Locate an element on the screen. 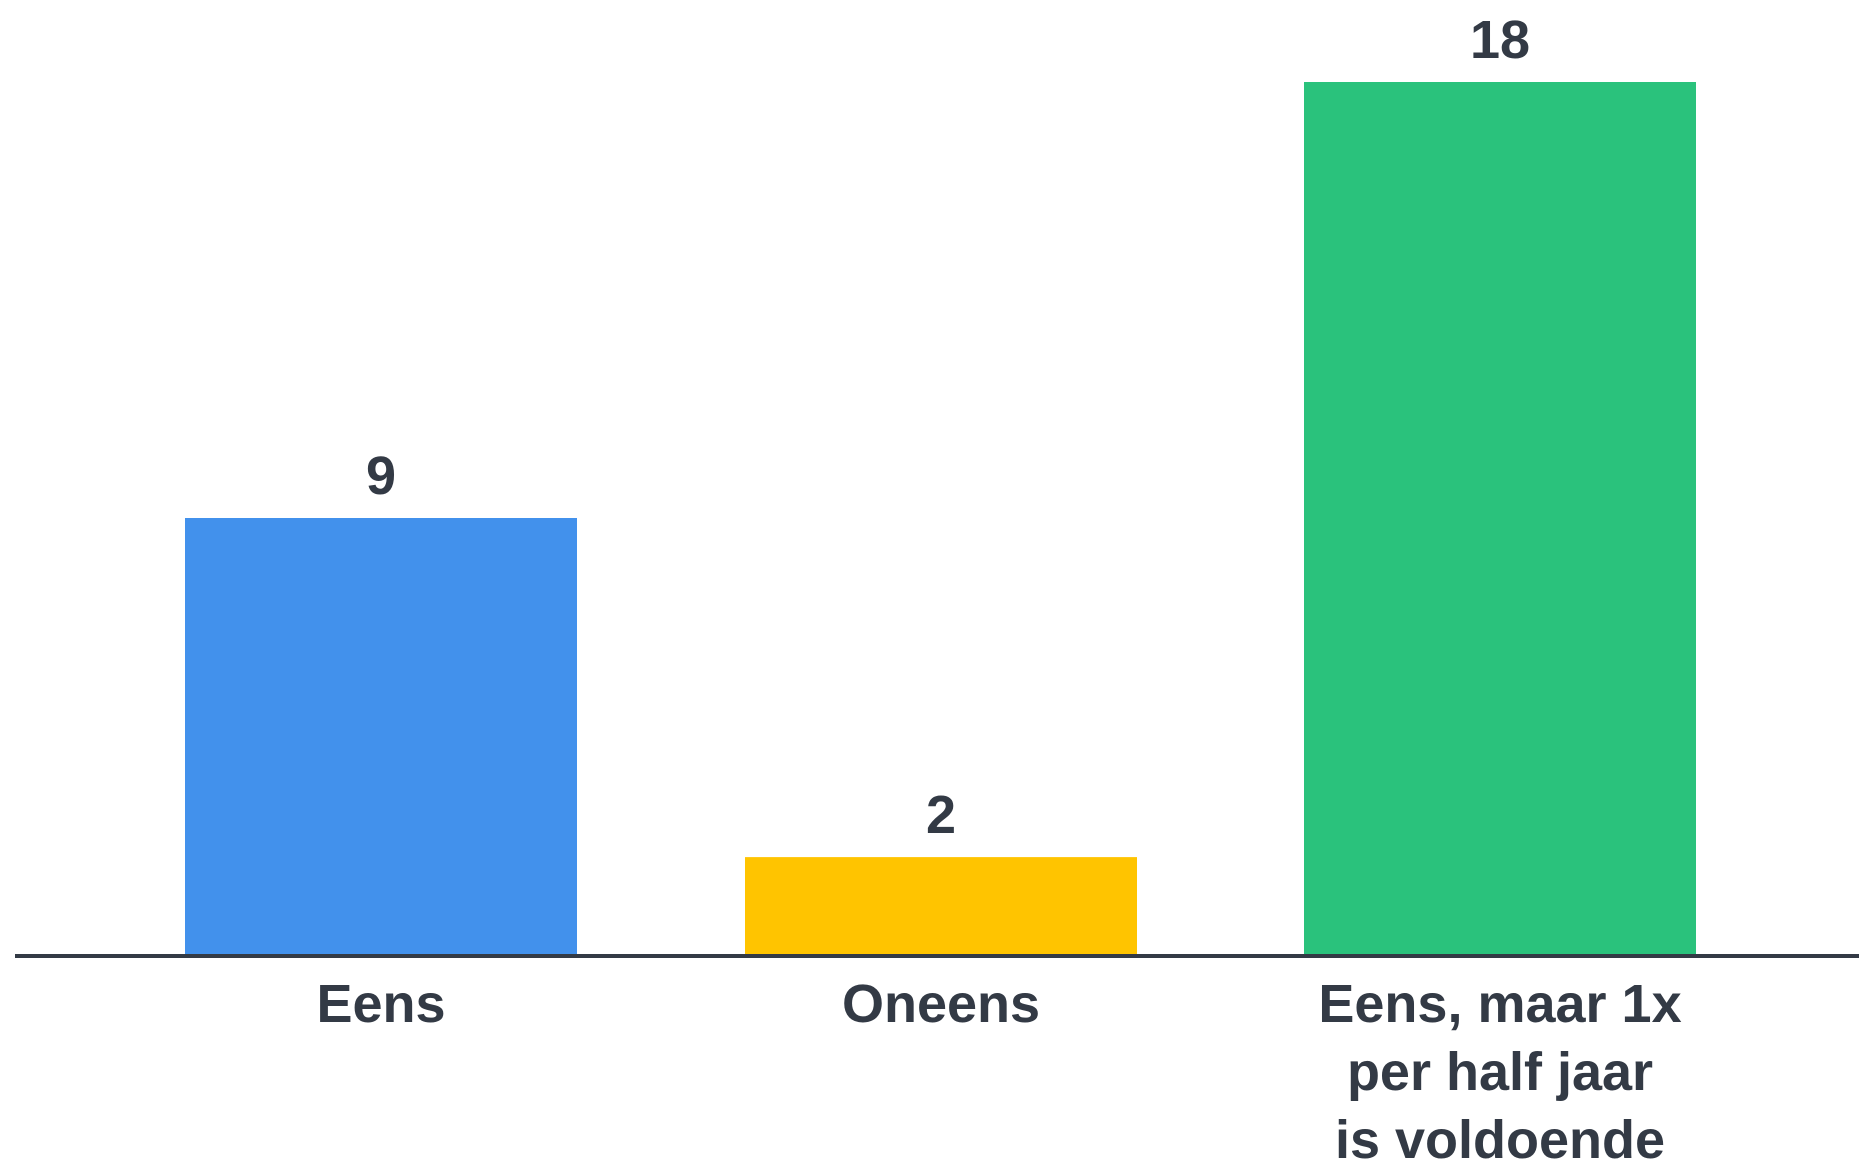 The image size is (1859, 1165). category-label-0-line-0: Eens is located at coordinates (380, 1004).